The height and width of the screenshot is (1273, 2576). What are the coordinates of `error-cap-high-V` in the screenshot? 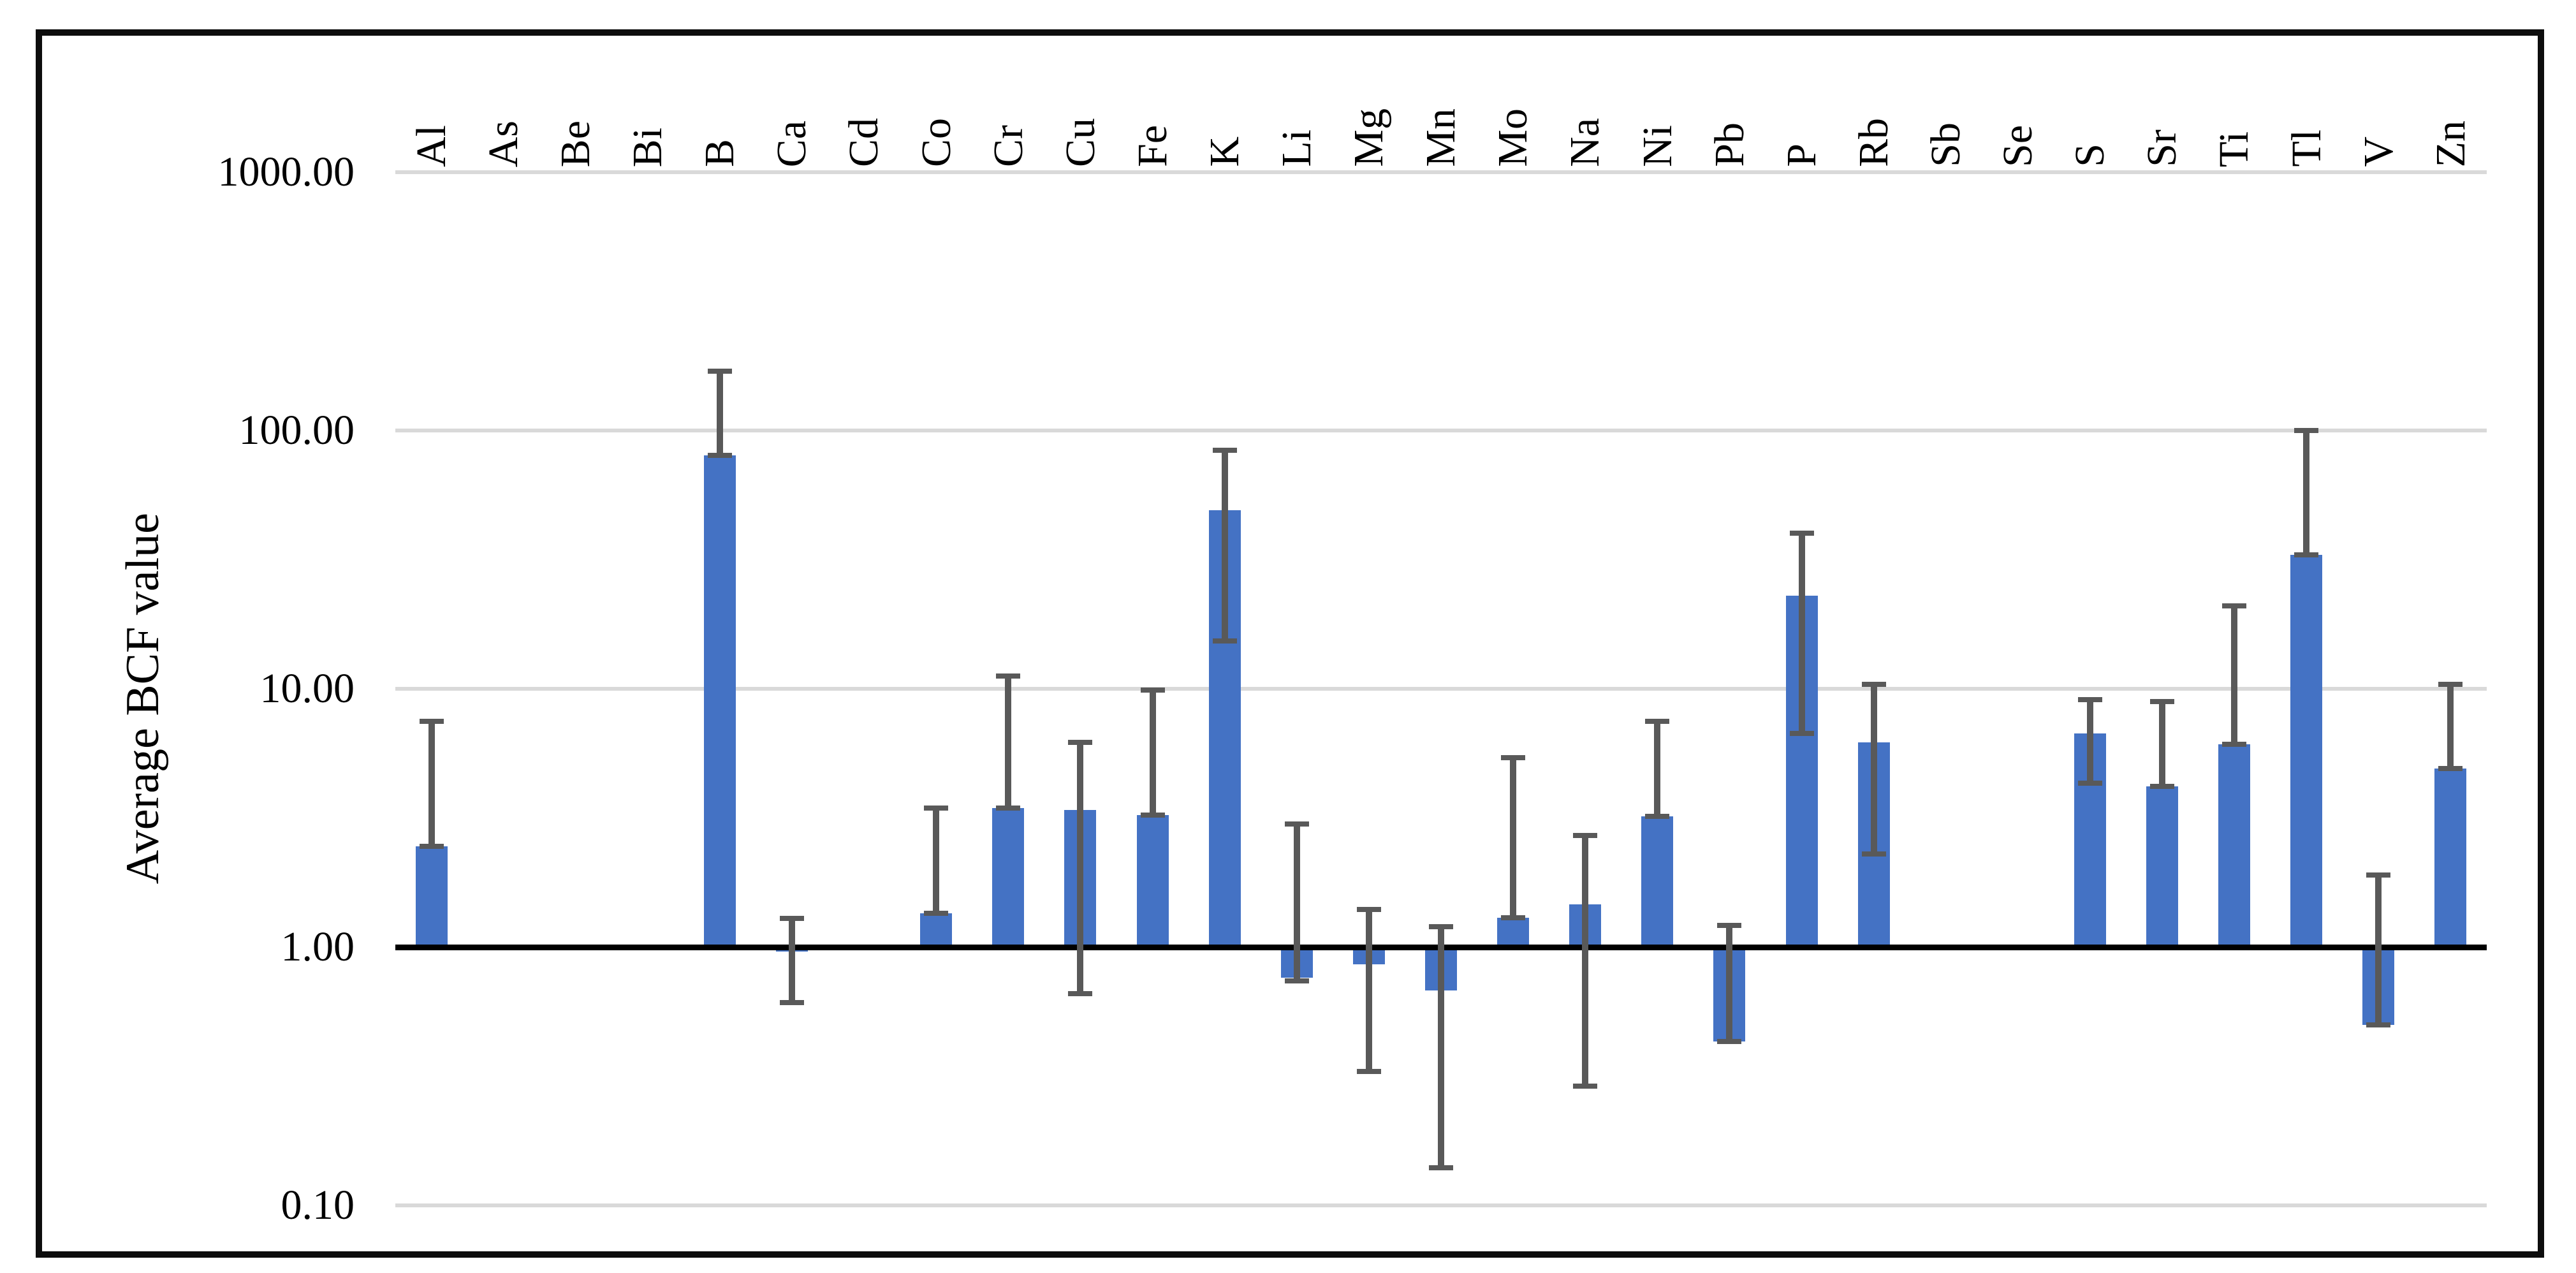 It's located at (2378, 875).